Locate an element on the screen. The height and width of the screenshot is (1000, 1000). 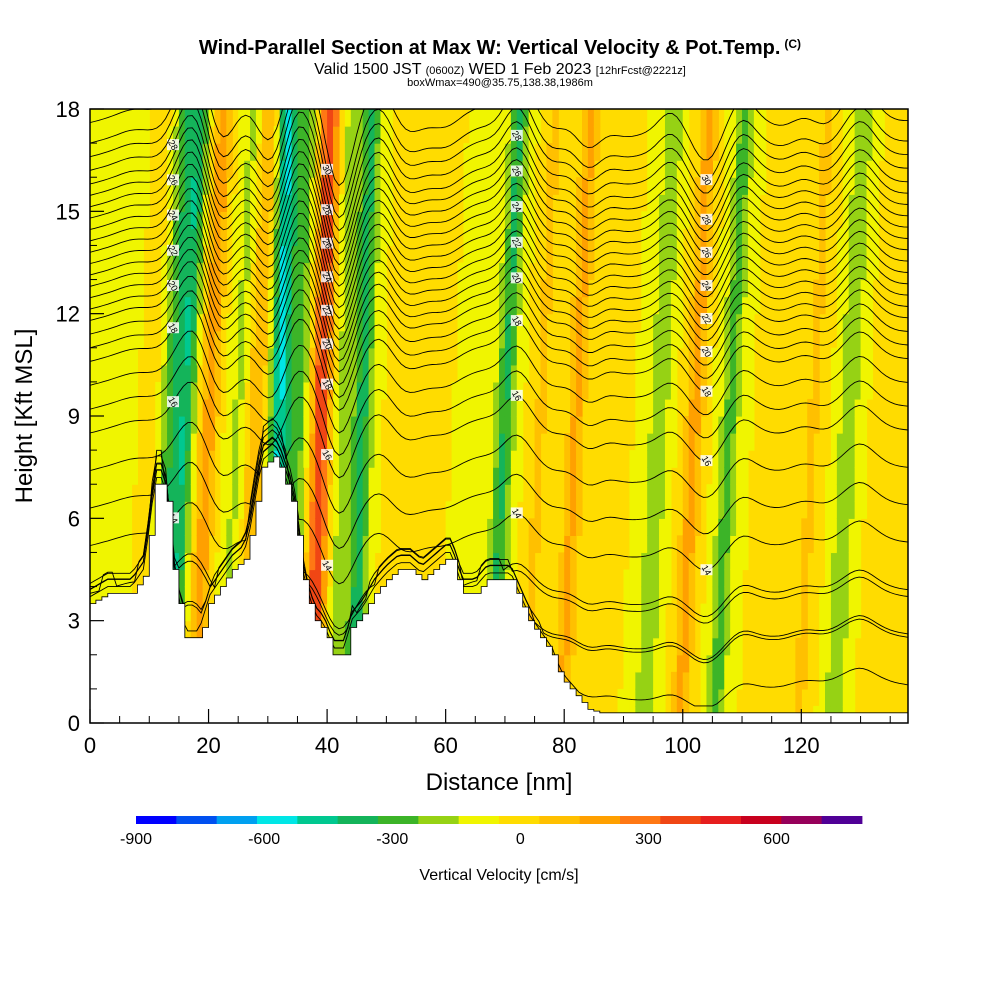
theta-contour-line is located at coordinates (499, 282).